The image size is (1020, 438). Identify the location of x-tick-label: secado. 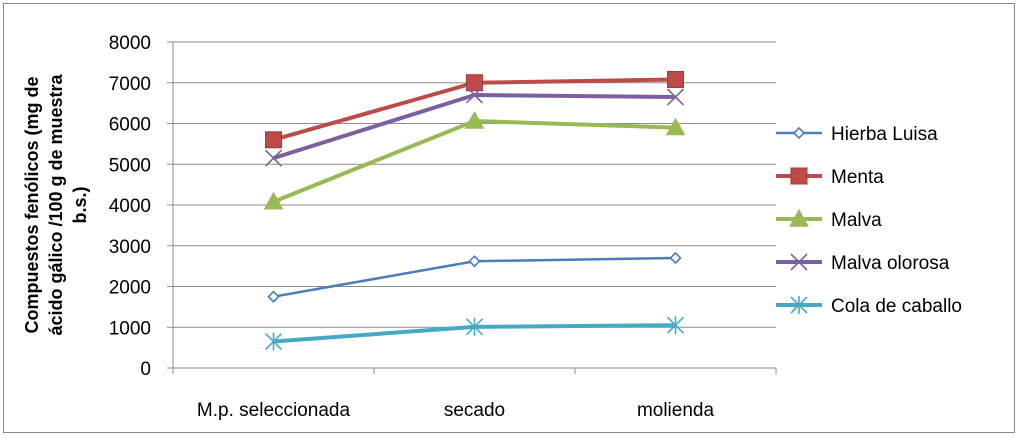
(474, 410).